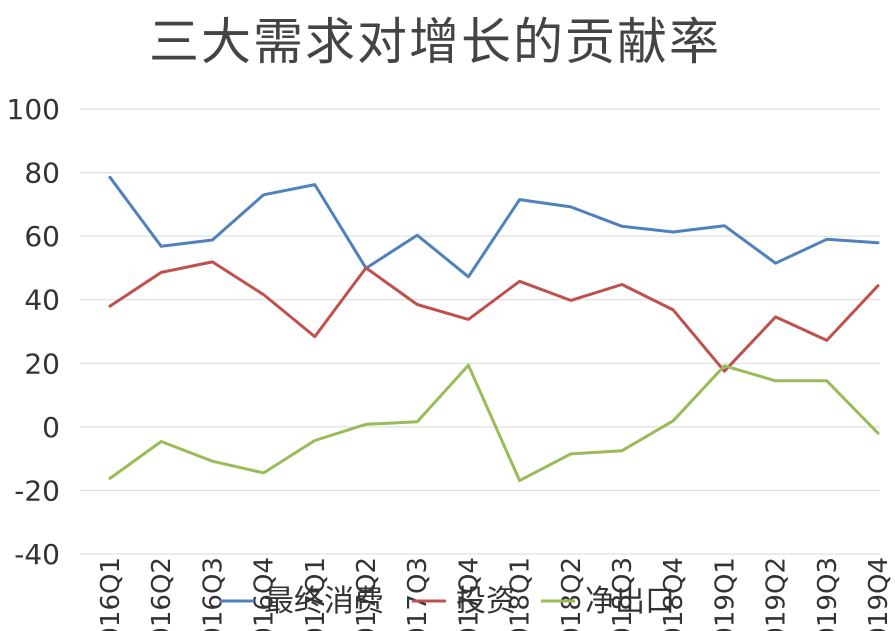 Image resolution: width=895 pixels, height=631 pixels. Describe the element at coordinates (42, 236) in the screenshot. I see `y-tick-label: 60` at that location.